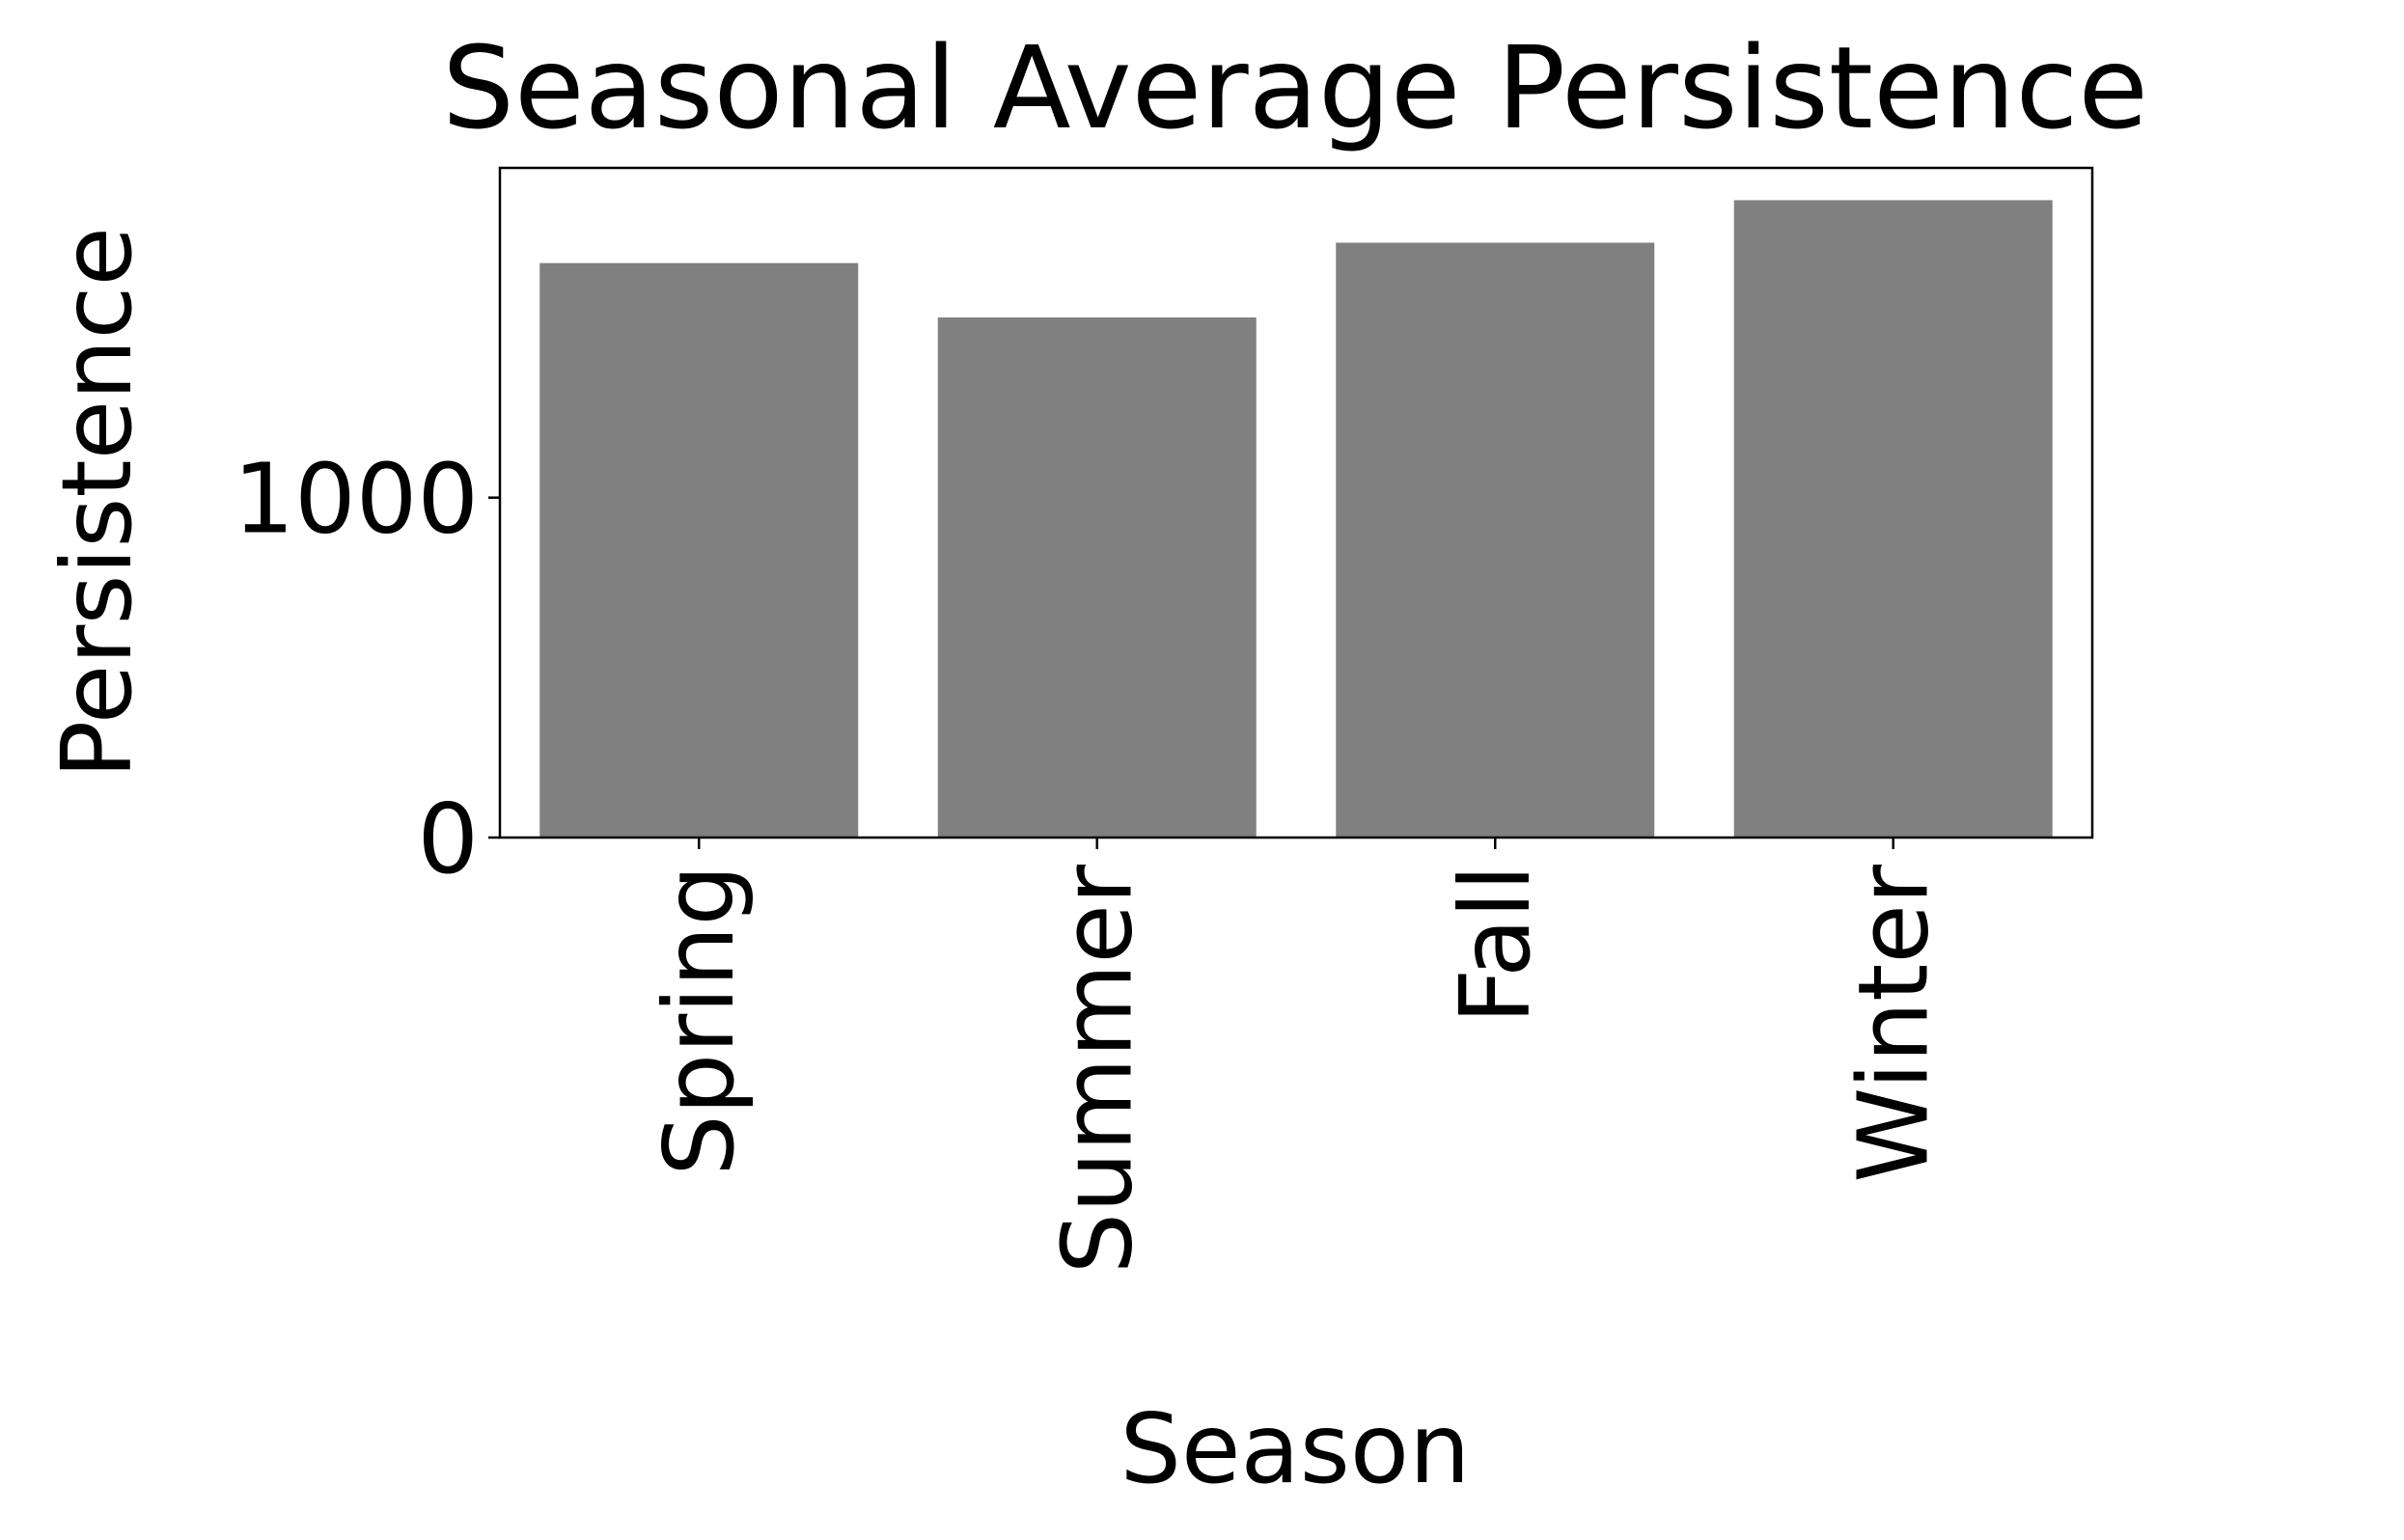 This screenshot has width=2404, height=1540. Describe the element at coordinates (699, 550) in the screenshot. I see `bar-spring` at that location.